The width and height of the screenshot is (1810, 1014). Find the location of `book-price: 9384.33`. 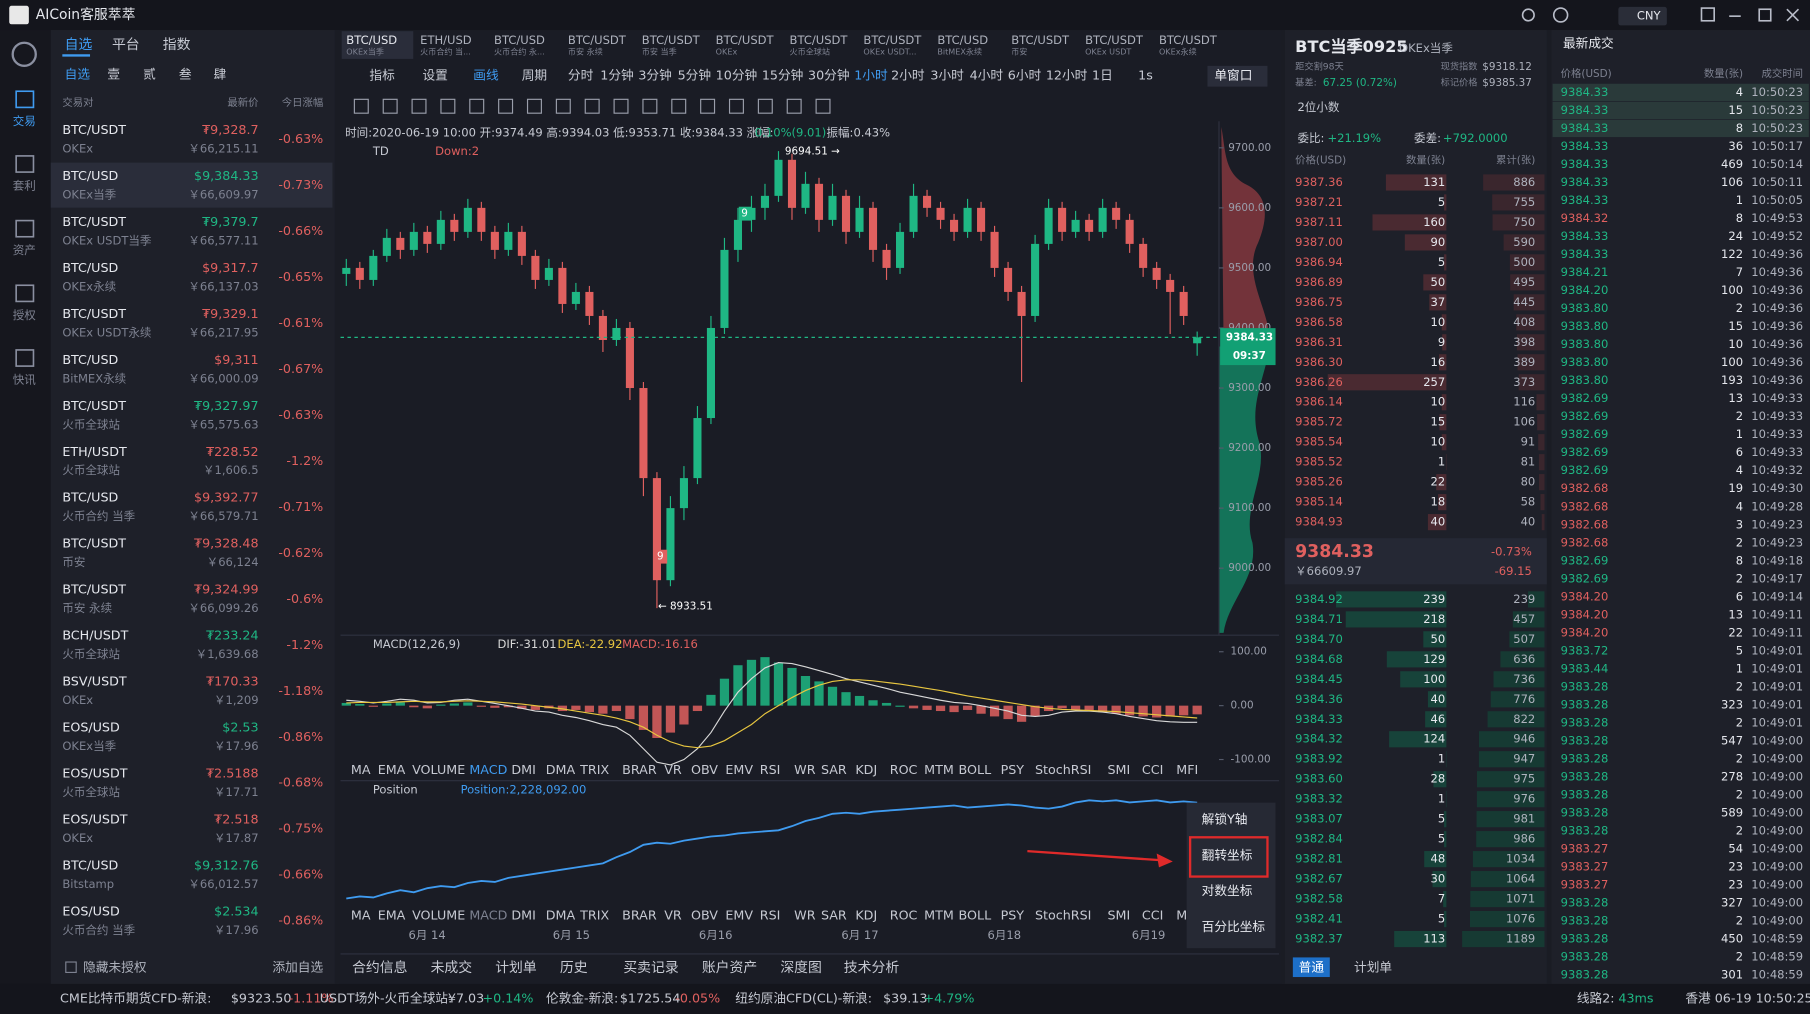

book-price: 9384.33 is located at coordinates (1319, 719).